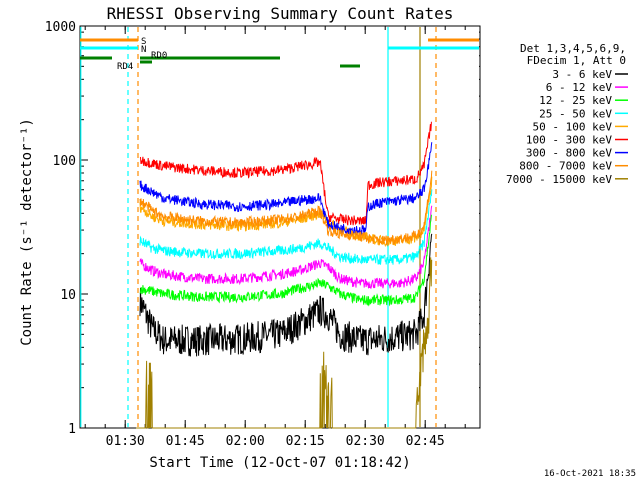  I want to click on status-label-s: S, so click(143, 42).